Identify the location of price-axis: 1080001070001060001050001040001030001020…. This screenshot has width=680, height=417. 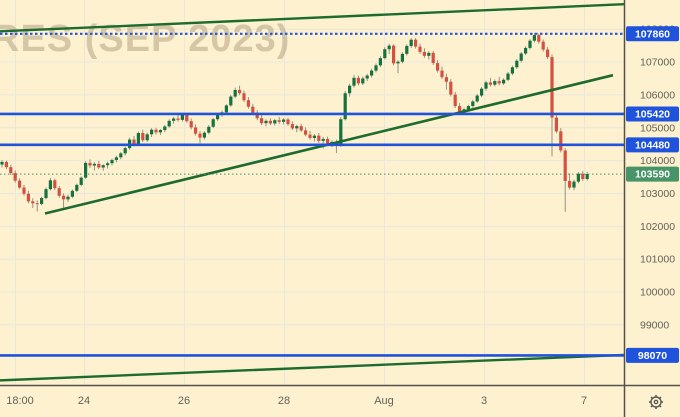
(652, 193).